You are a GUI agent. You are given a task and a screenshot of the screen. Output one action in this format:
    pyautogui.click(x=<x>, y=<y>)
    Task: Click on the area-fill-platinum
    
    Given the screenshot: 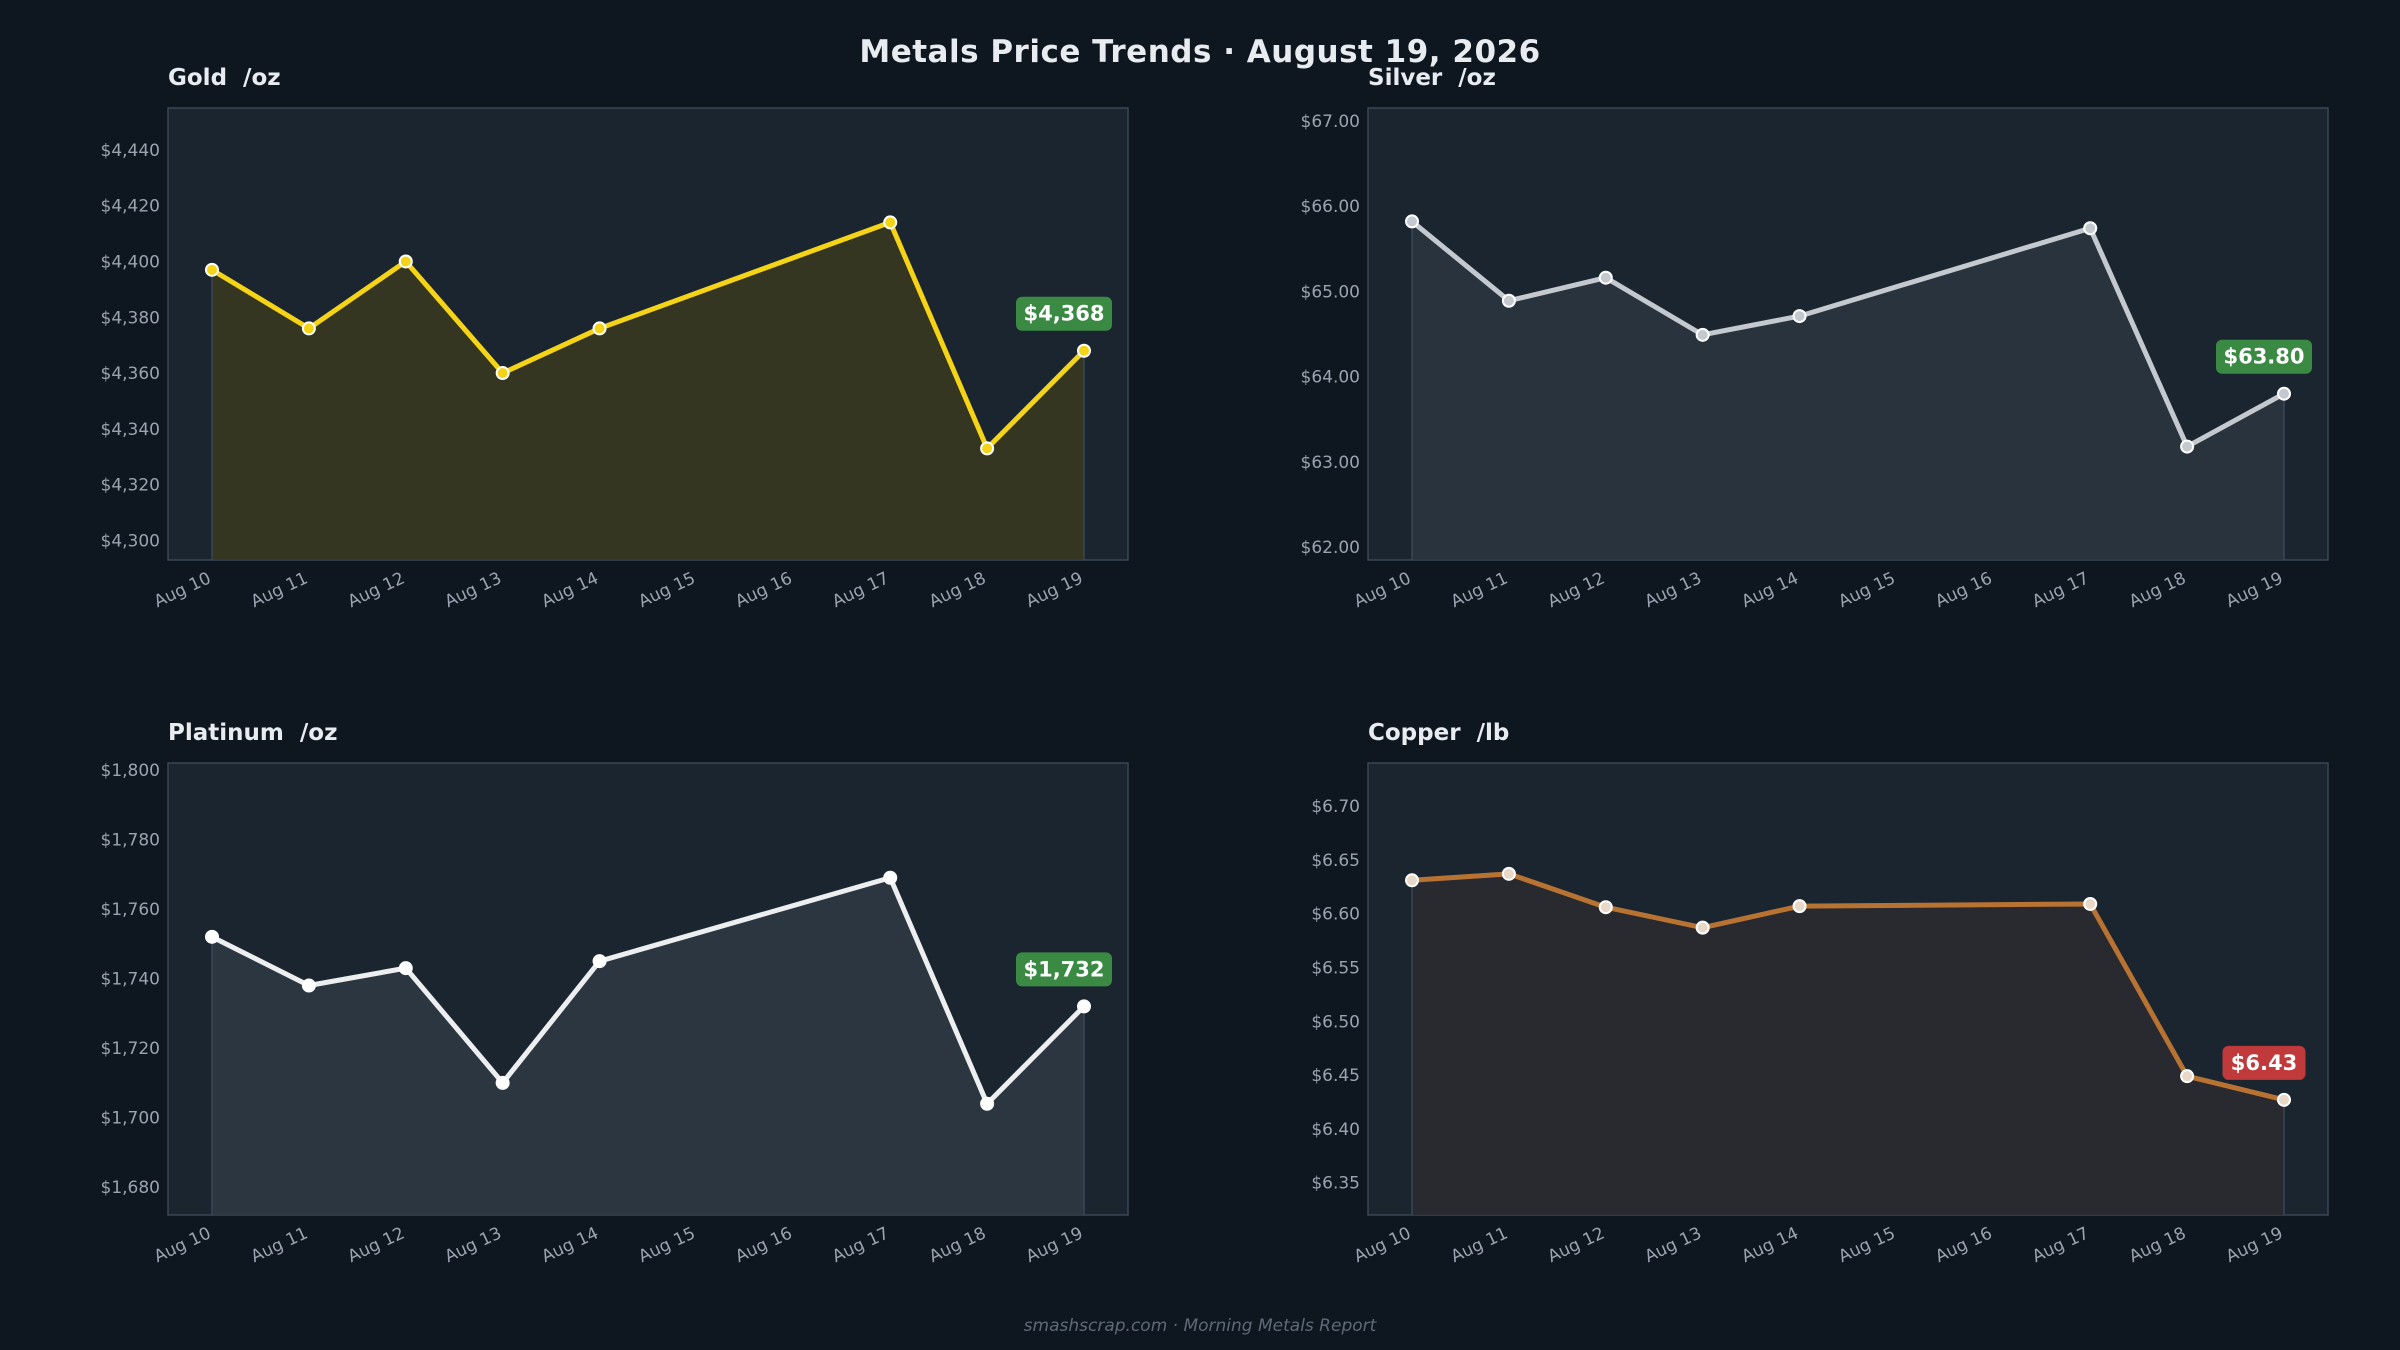 What is the action you would take?
    pyautogui.click(x=648, y=1046)
    